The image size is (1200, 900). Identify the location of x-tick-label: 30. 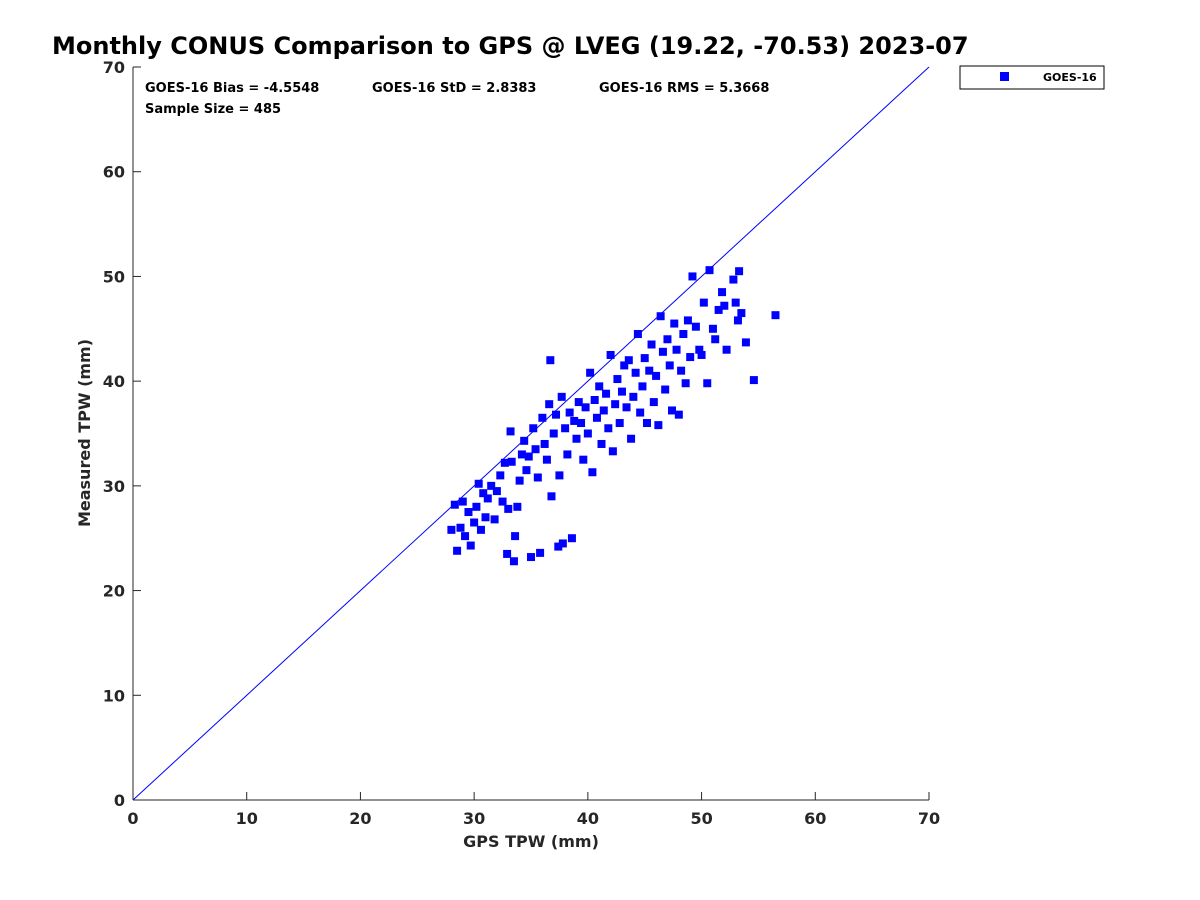
(474, 818).